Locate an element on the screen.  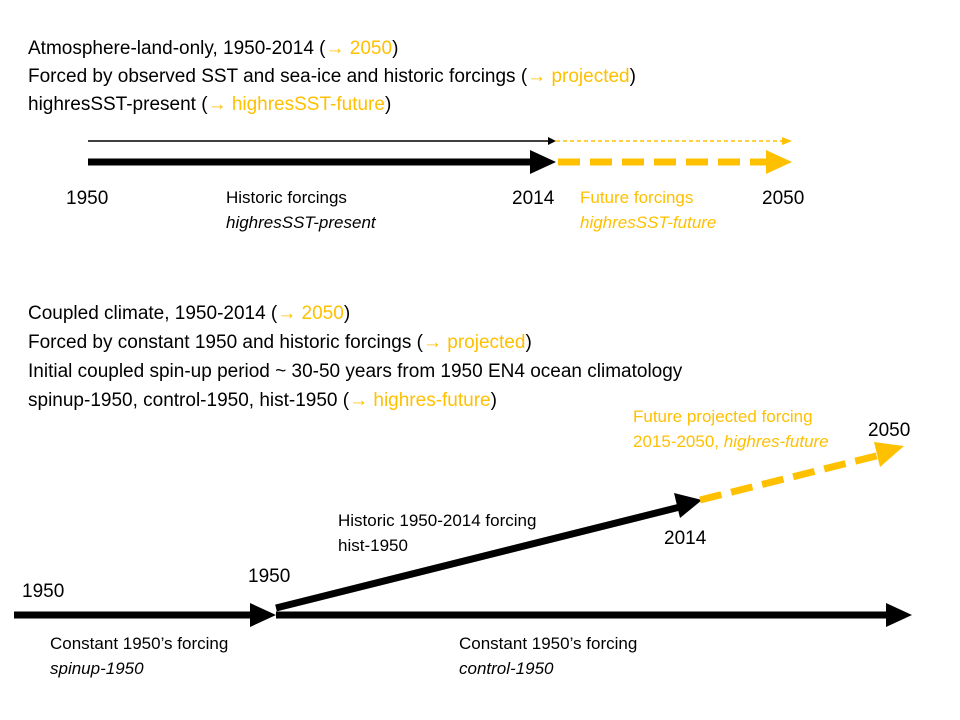
control-arrowhead is located at coordinates (899, 615).